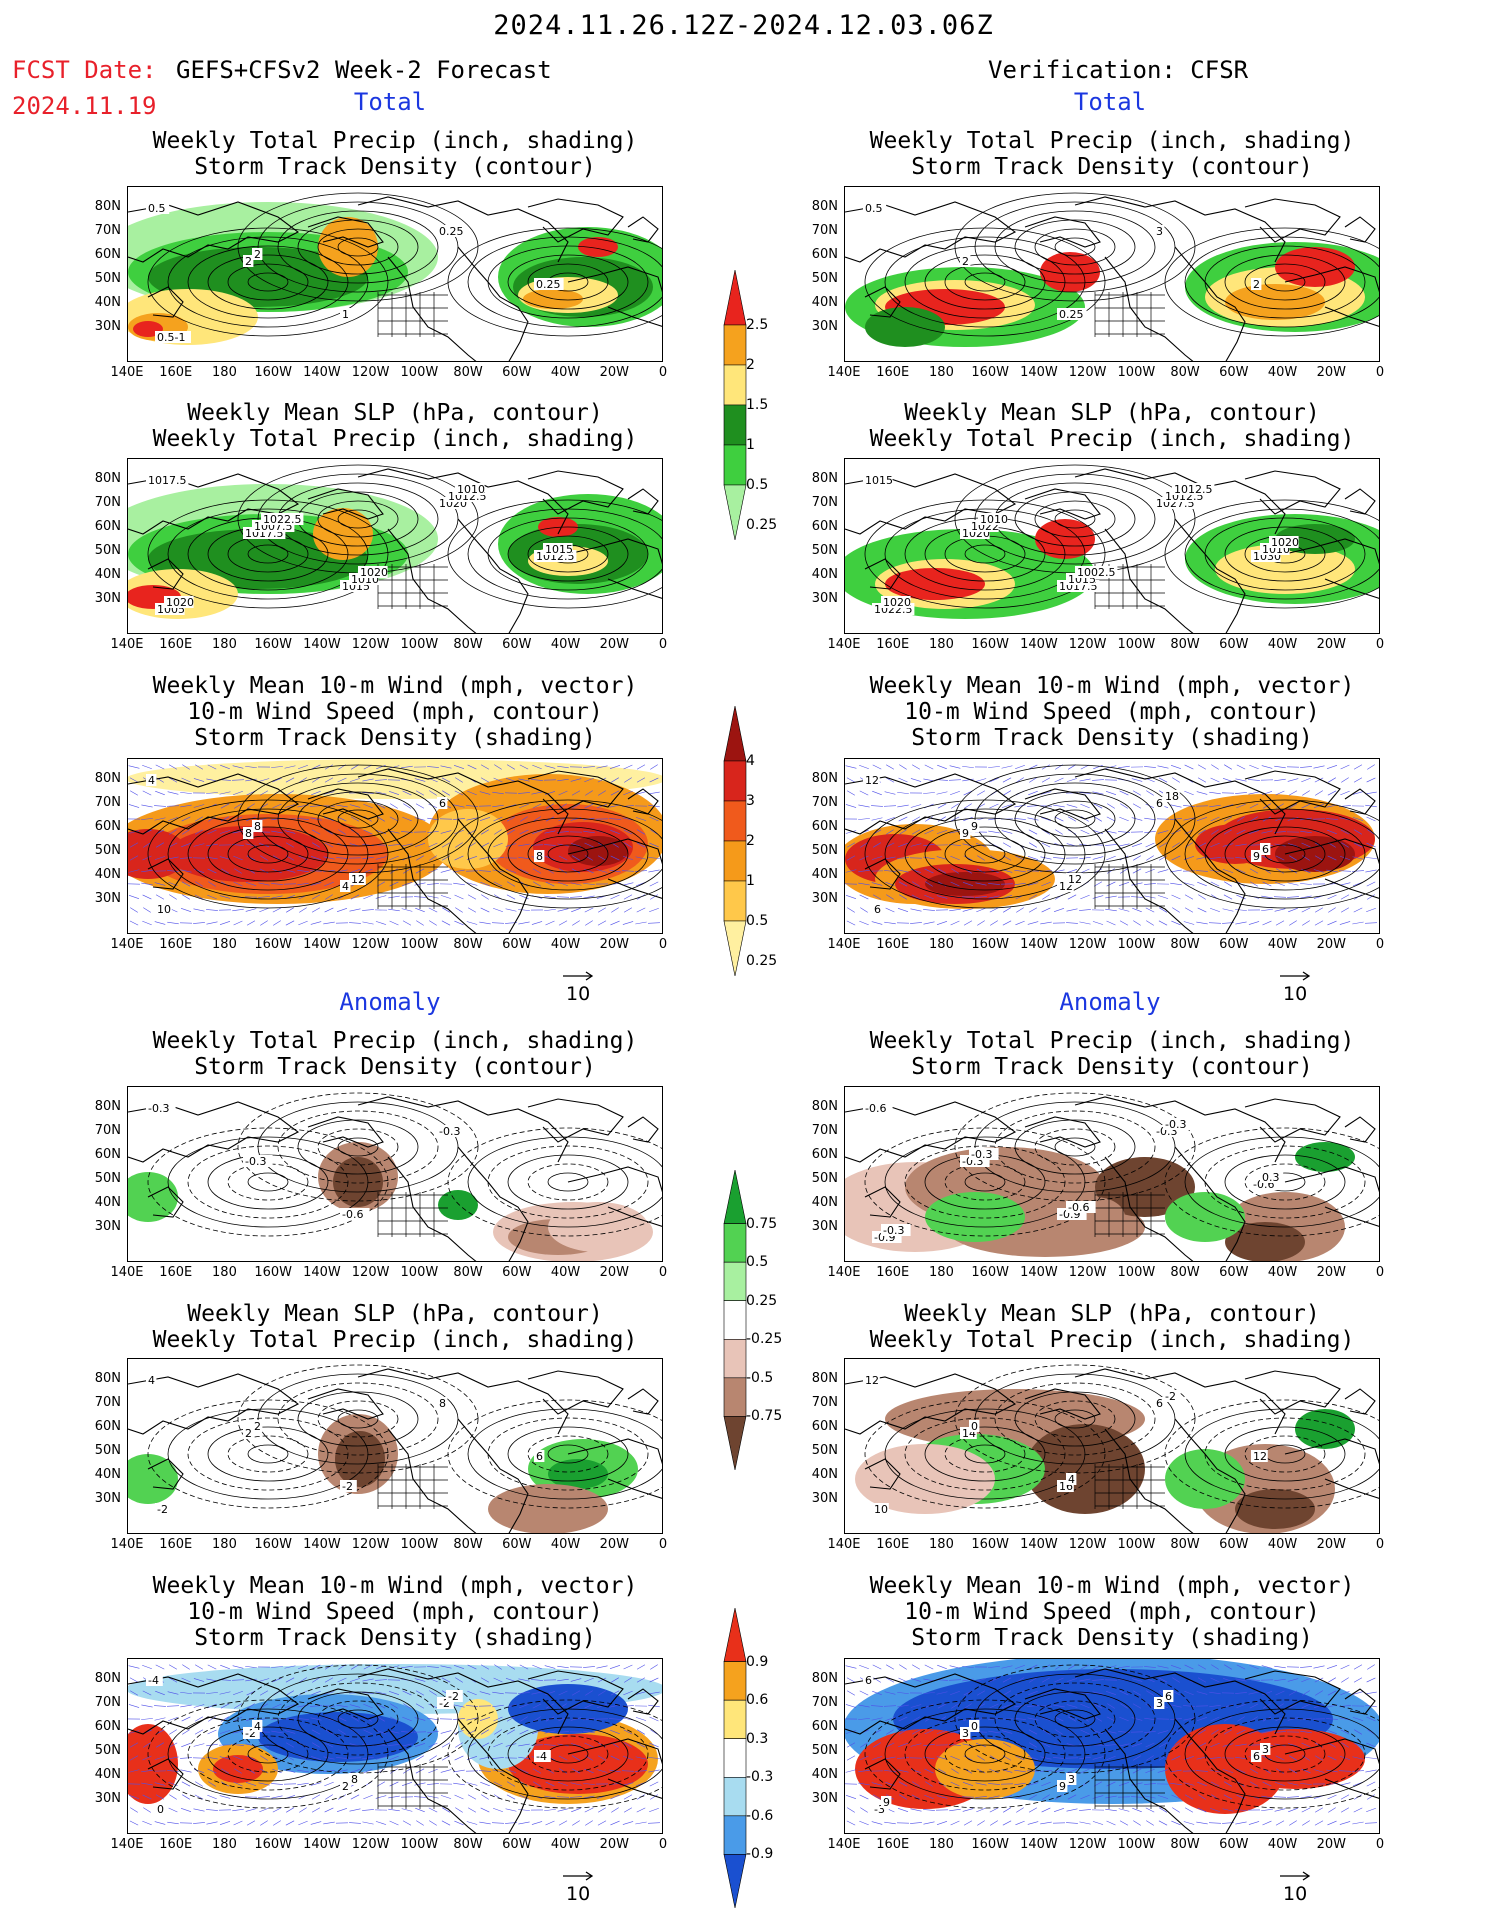 The image size is (1487, 1925). What do you see at coordinates (879, 480) in the screenshot?
I see `contour-label: 1015` at bounding box center [879, 480].